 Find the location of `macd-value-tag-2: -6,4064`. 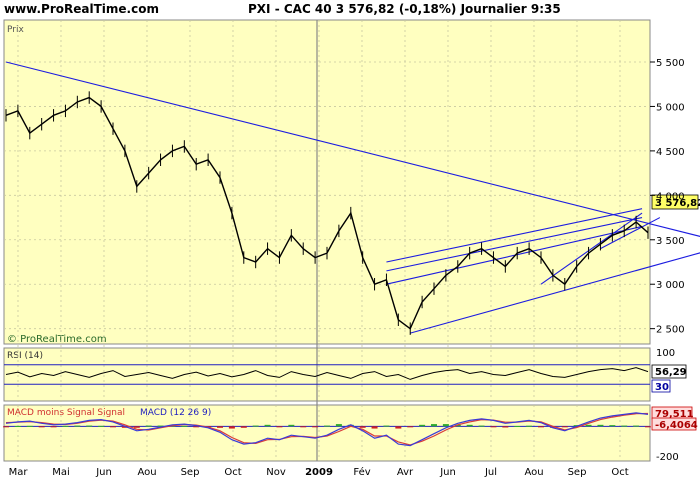

macd-value-tag-2: -6,4064 is located at coordinates (676, 425).